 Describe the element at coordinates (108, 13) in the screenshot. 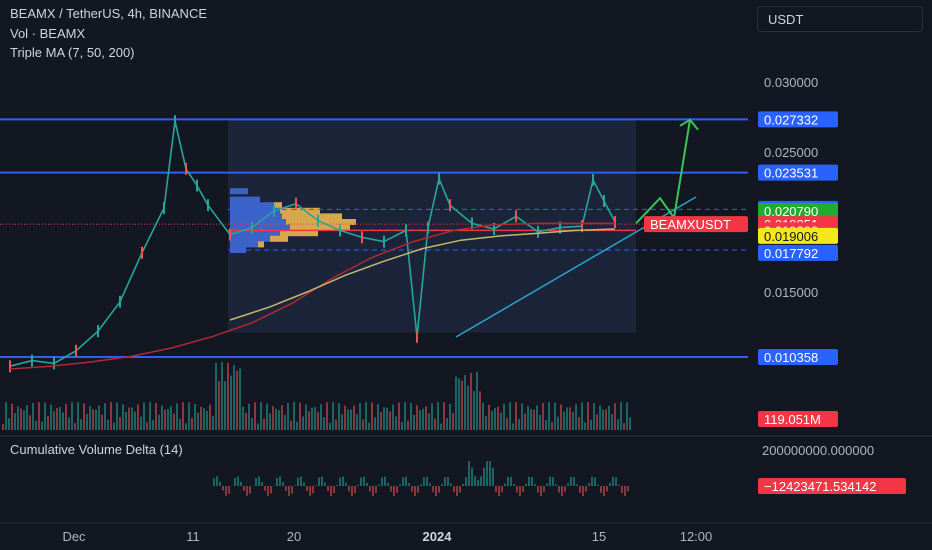

I see `symbol-legend: BEAMX / TetherUS, 4h, BINANCE` at that location.